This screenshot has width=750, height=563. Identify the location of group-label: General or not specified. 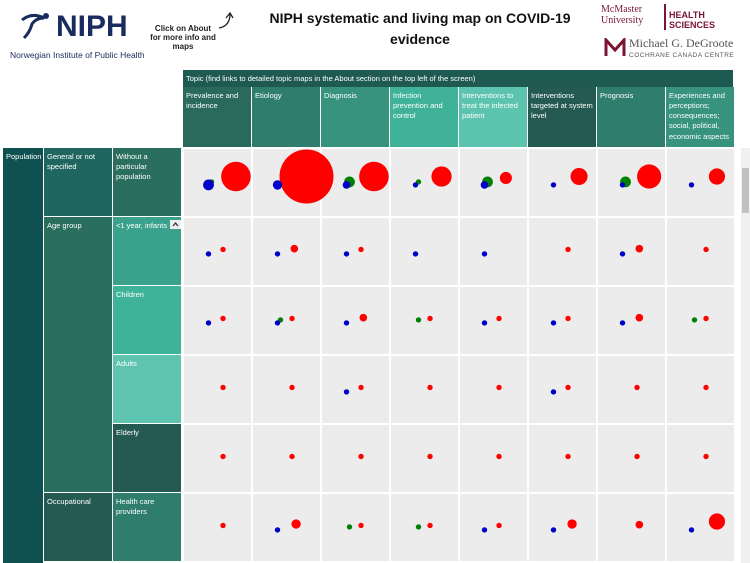
(78, 182).